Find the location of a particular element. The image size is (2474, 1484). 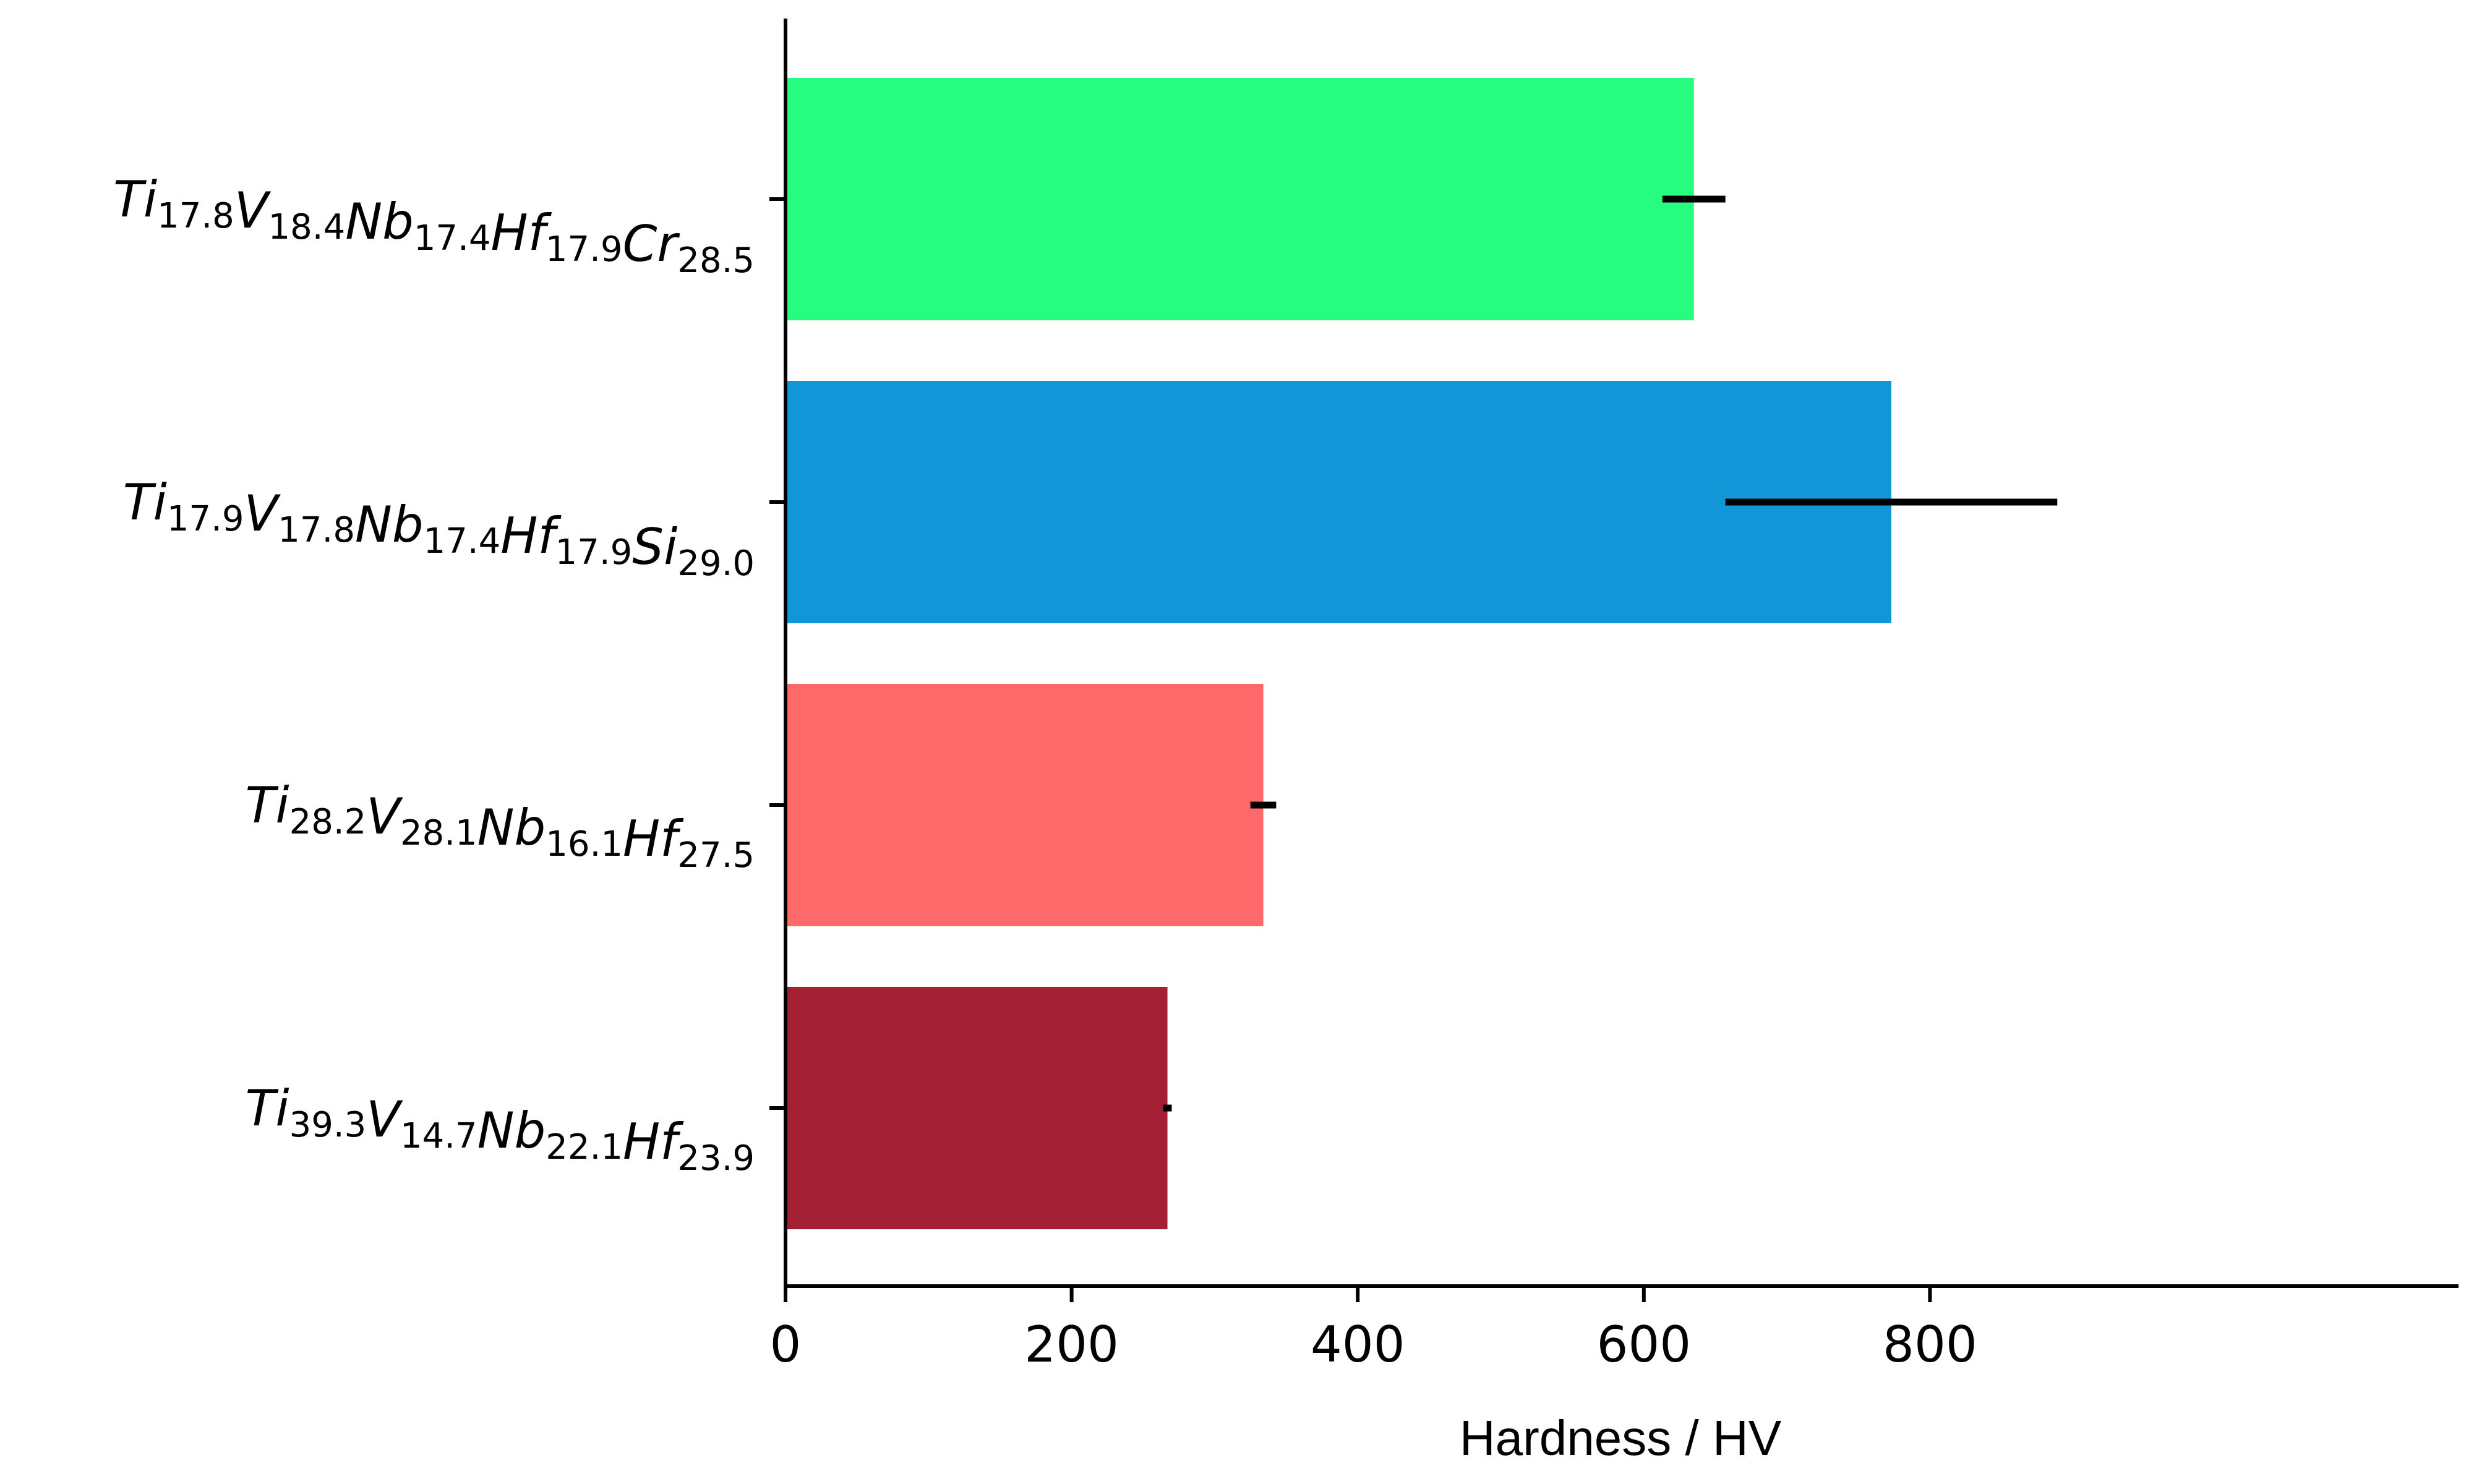

y-tick-label-1: Ti17.8V18.4Nb17.4Hf17.9Cr28.5 is located at coordinates (434, 226).